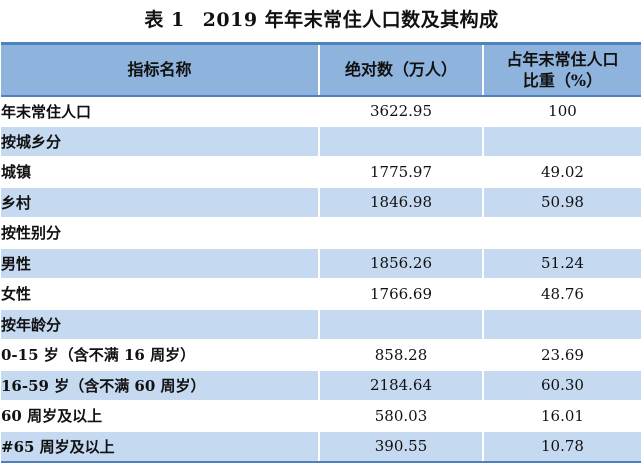 This screenshot has width=643, height=473. I want to click on table-row: #65 周岁及以上 390.55 10.78, so click(321, 446).